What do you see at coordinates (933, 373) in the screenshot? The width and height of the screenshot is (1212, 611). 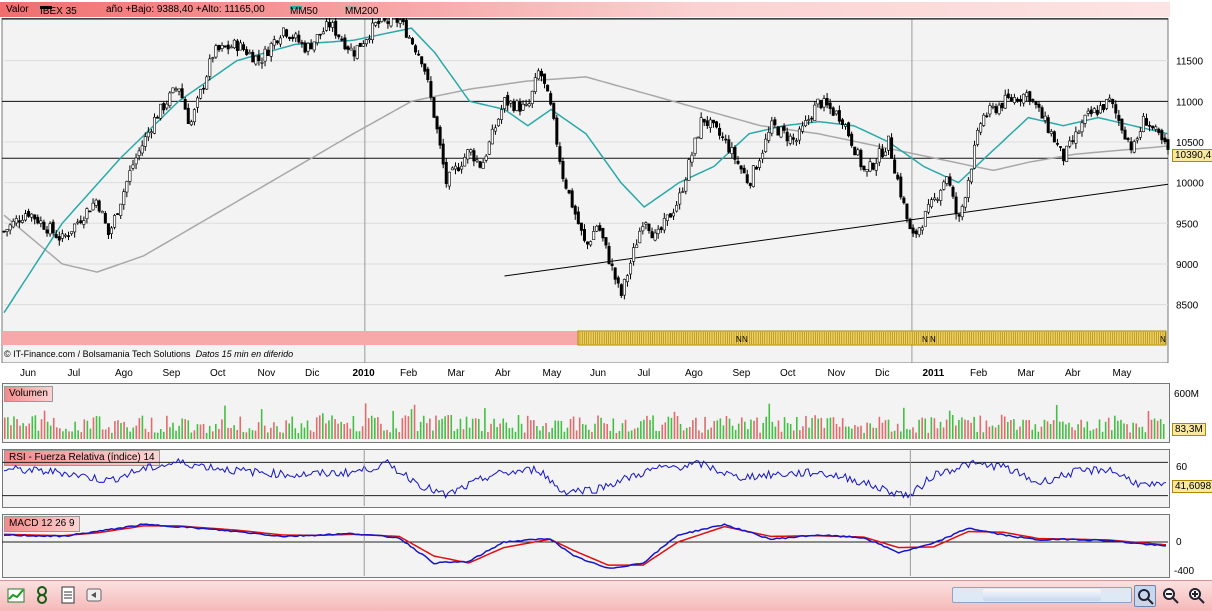 I see `x-tick-label: 2011` at bounding box center [933, 373].